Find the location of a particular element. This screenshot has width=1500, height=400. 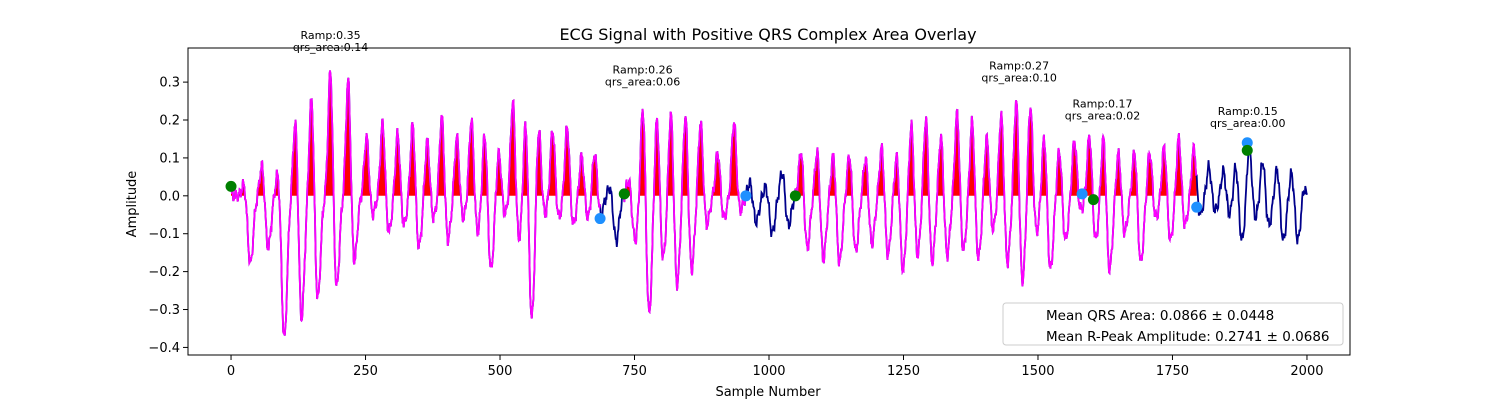

x-tick-label: 2000 is located at coordinates (1306, 371).